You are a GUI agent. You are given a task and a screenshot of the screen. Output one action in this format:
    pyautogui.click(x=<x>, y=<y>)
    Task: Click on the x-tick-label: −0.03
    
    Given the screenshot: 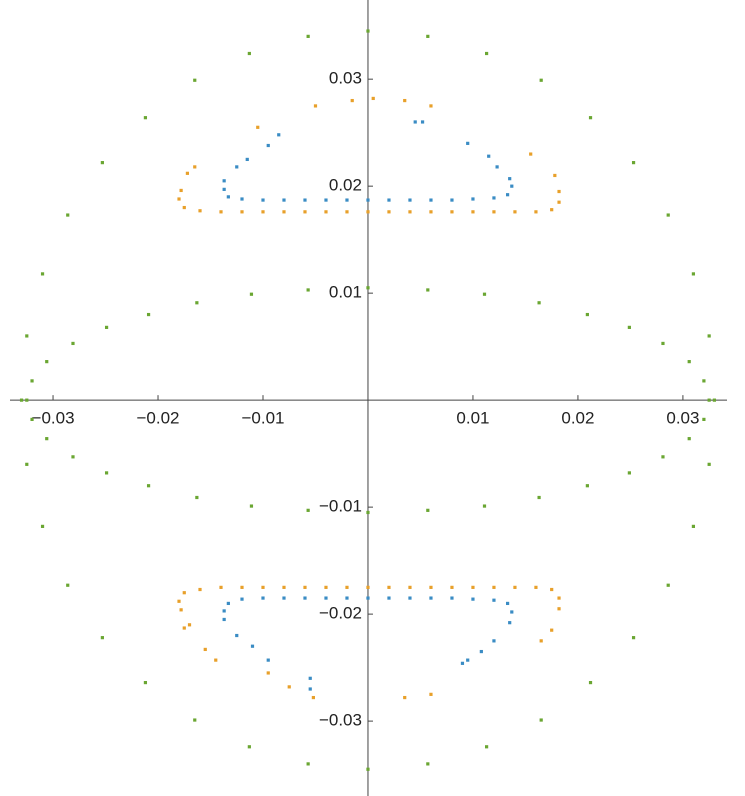 What is the action you would take?
    pyautogui.click(x=53, y=418)
    